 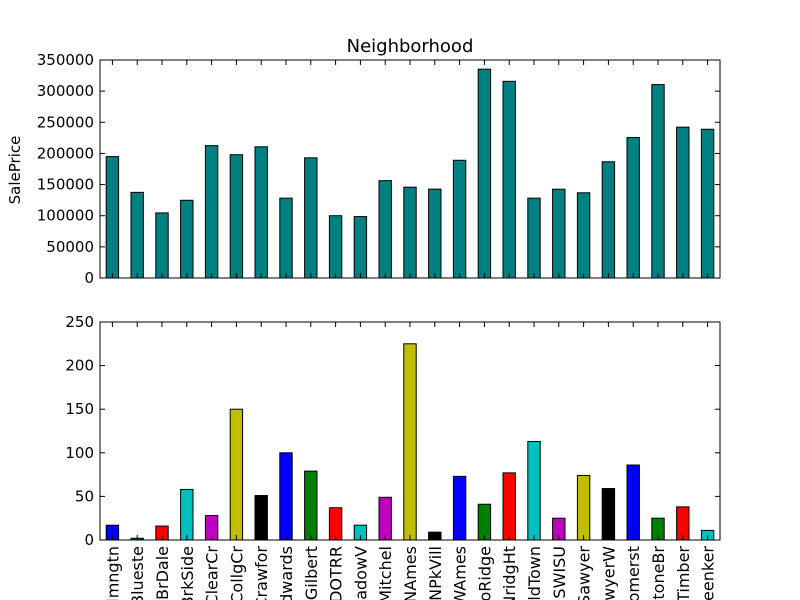 What do you see at coordinates (707, 203) in the screenshot?
I see `bar-veenker` at bounding box center [707, 203].